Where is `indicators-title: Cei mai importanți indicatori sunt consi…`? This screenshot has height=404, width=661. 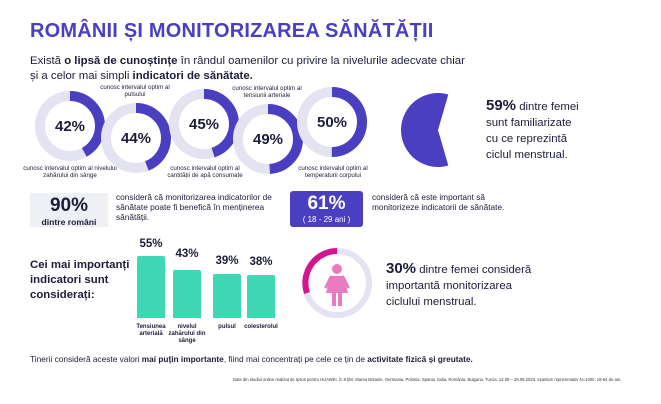
indicators-title: Cei mai importanți indicatori sunt consi… is located at coordinates (80, 280).